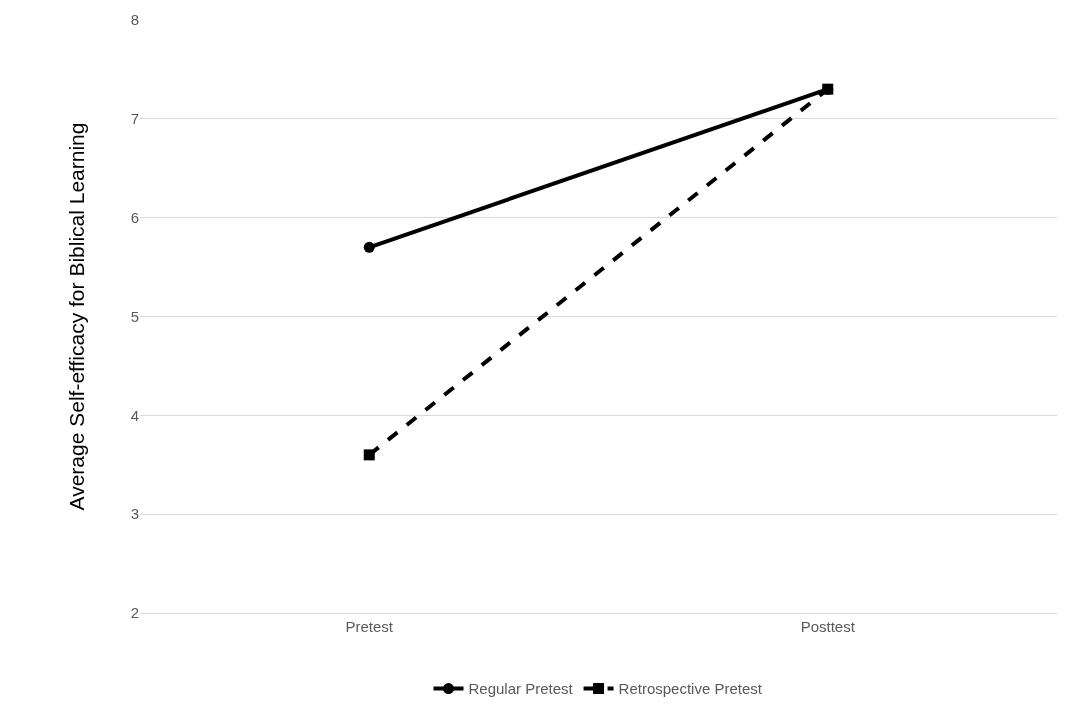  I want to click on x-tick-label: Pretest, so click(369, 626).